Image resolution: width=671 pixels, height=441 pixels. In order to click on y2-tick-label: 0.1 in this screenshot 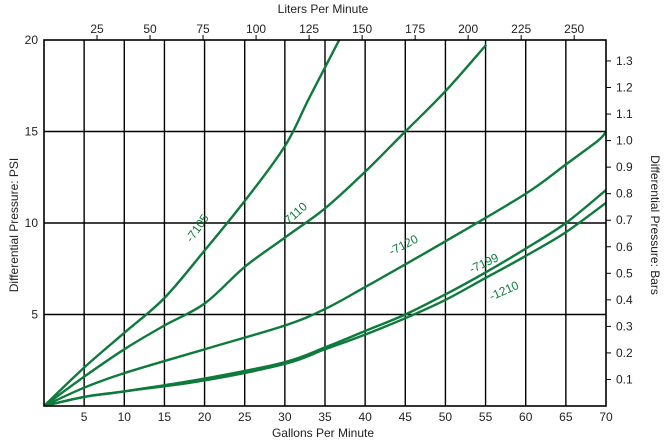, I will do `click(624, 379)`.